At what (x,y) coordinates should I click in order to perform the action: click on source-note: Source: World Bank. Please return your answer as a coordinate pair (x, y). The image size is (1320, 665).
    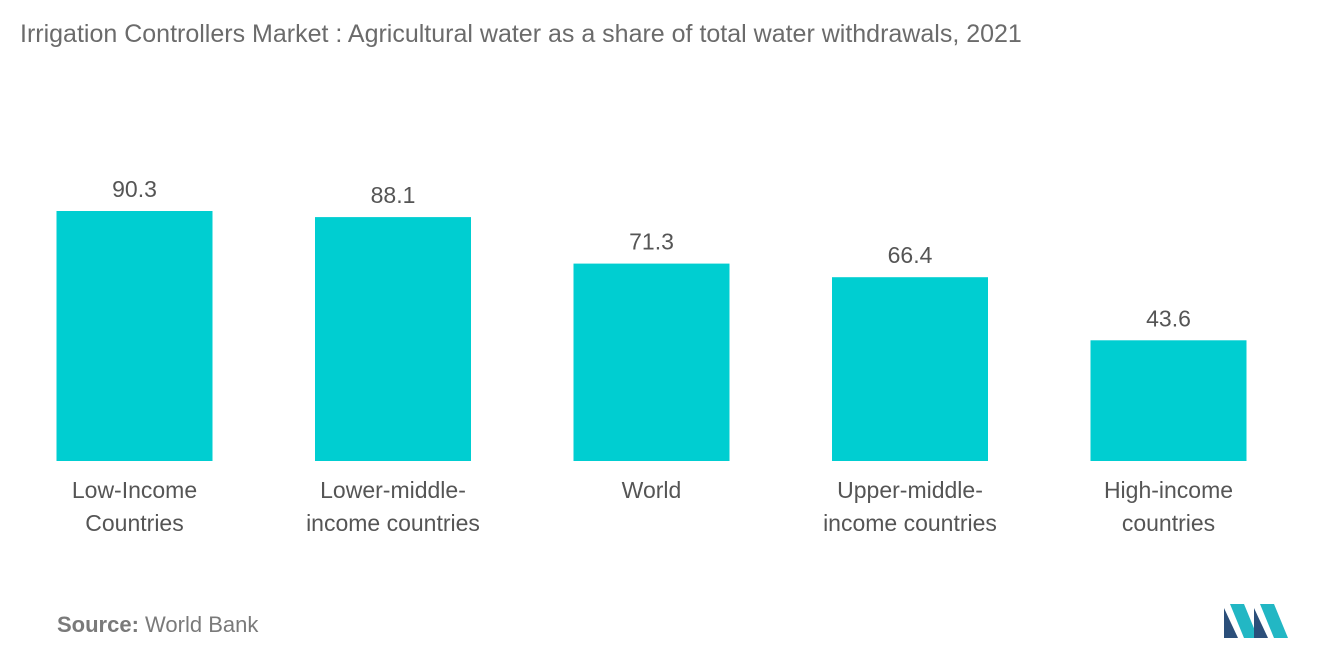
    Looking at the image, I should click on (157, 625).